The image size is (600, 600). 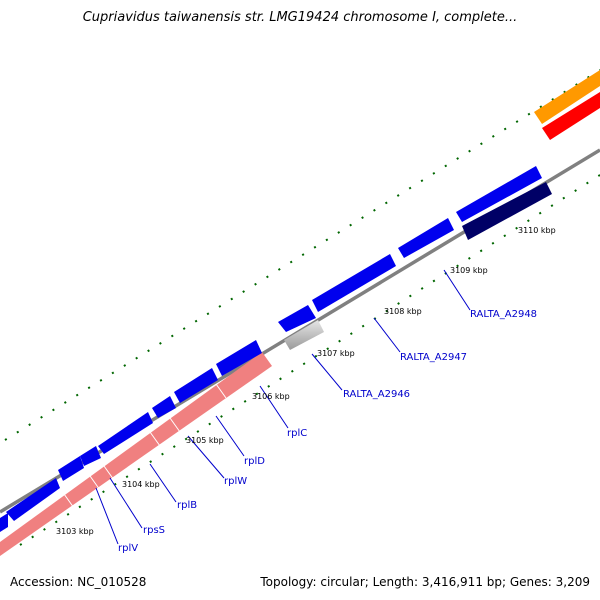 What do you see at coordinates (571, 116) in the screenshot?
I see `red-feature` at bounding box center [571, 116].